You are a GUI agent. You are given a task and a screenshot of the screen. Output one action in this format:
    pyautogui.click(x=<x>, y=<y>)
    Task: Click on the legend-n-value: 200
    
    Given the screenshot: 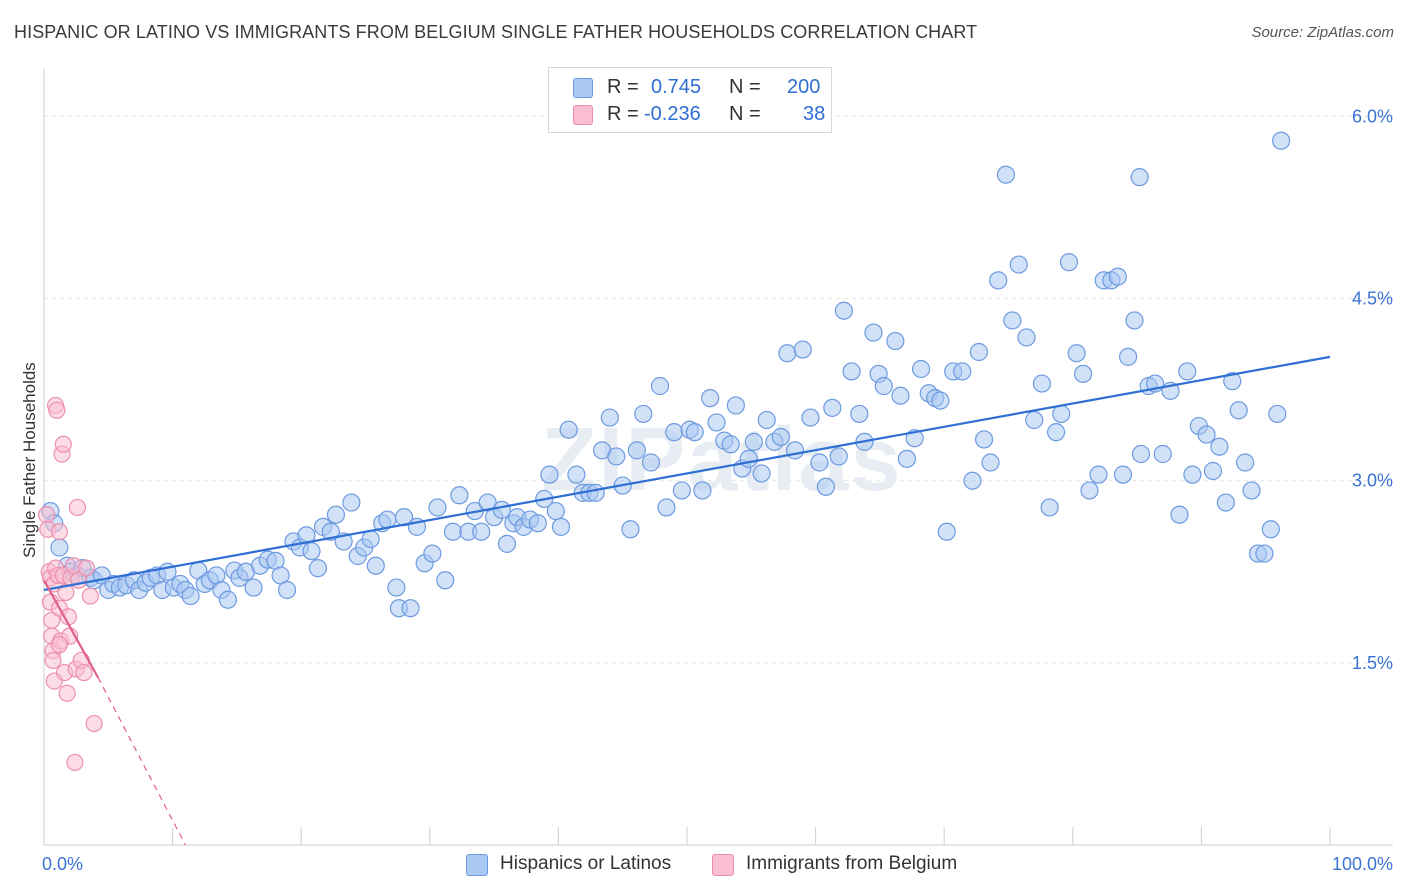 What is the action you would take?
    pyautogui.click(x=804, y=87)
    